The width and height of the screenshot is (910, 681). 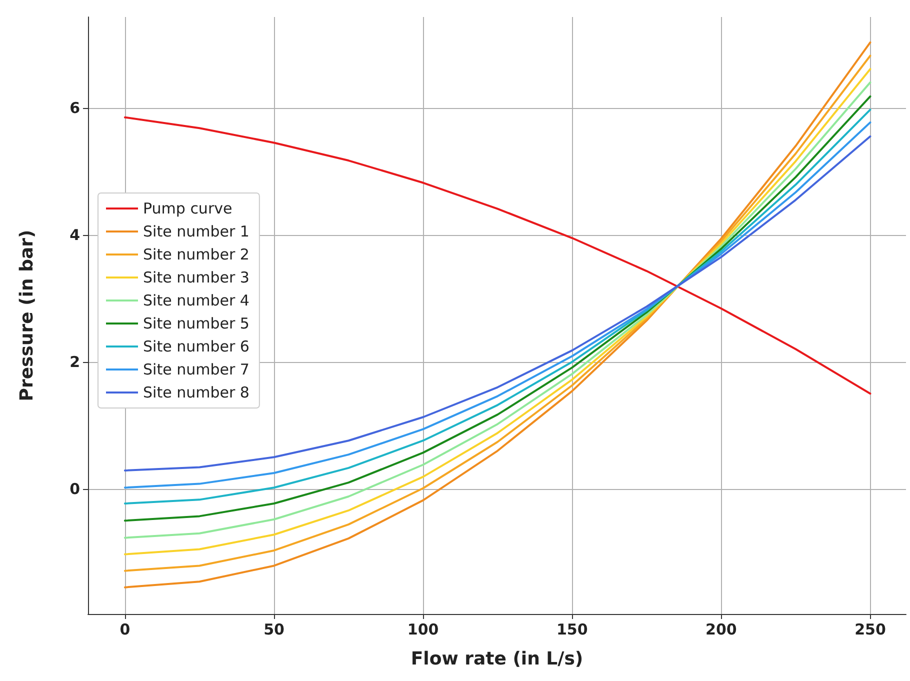 What do you see at coordinates (423, 629) in the screenshot?
I see `x-tick-label: 100` at bounding box center [423, 629].